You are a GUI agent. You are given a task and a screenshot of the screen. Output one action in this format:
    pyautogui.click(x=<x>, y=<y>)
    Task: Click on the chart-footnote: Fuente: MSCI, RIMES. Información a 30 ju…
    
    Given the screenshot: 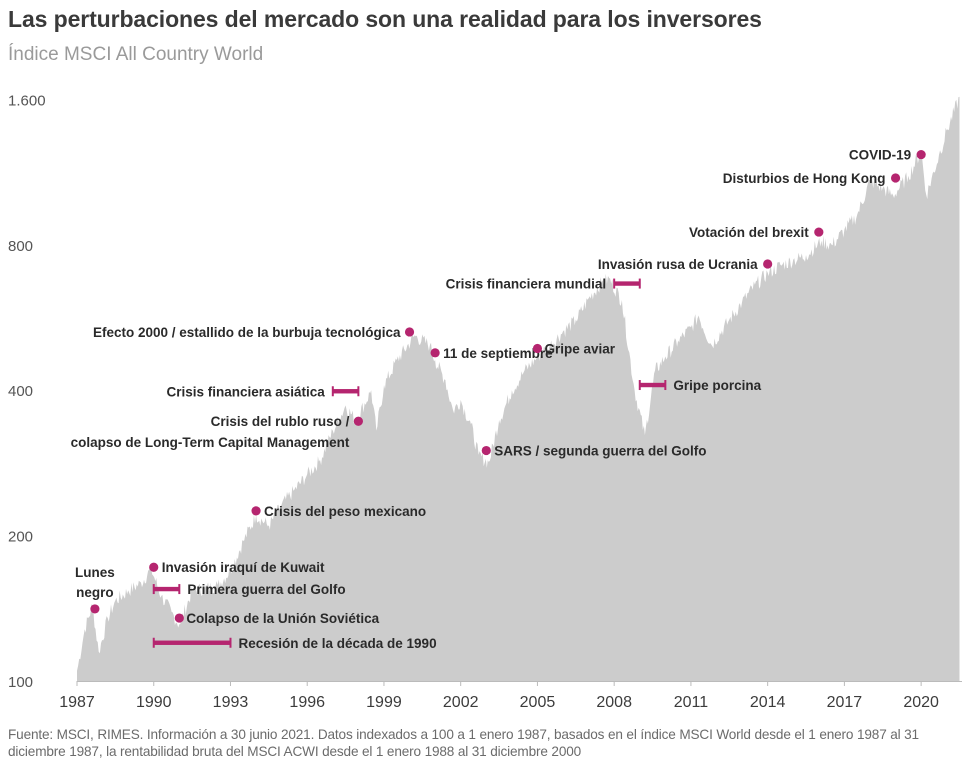 What is the action you would take?
    pyautogui.click(x=463, y=743)
    